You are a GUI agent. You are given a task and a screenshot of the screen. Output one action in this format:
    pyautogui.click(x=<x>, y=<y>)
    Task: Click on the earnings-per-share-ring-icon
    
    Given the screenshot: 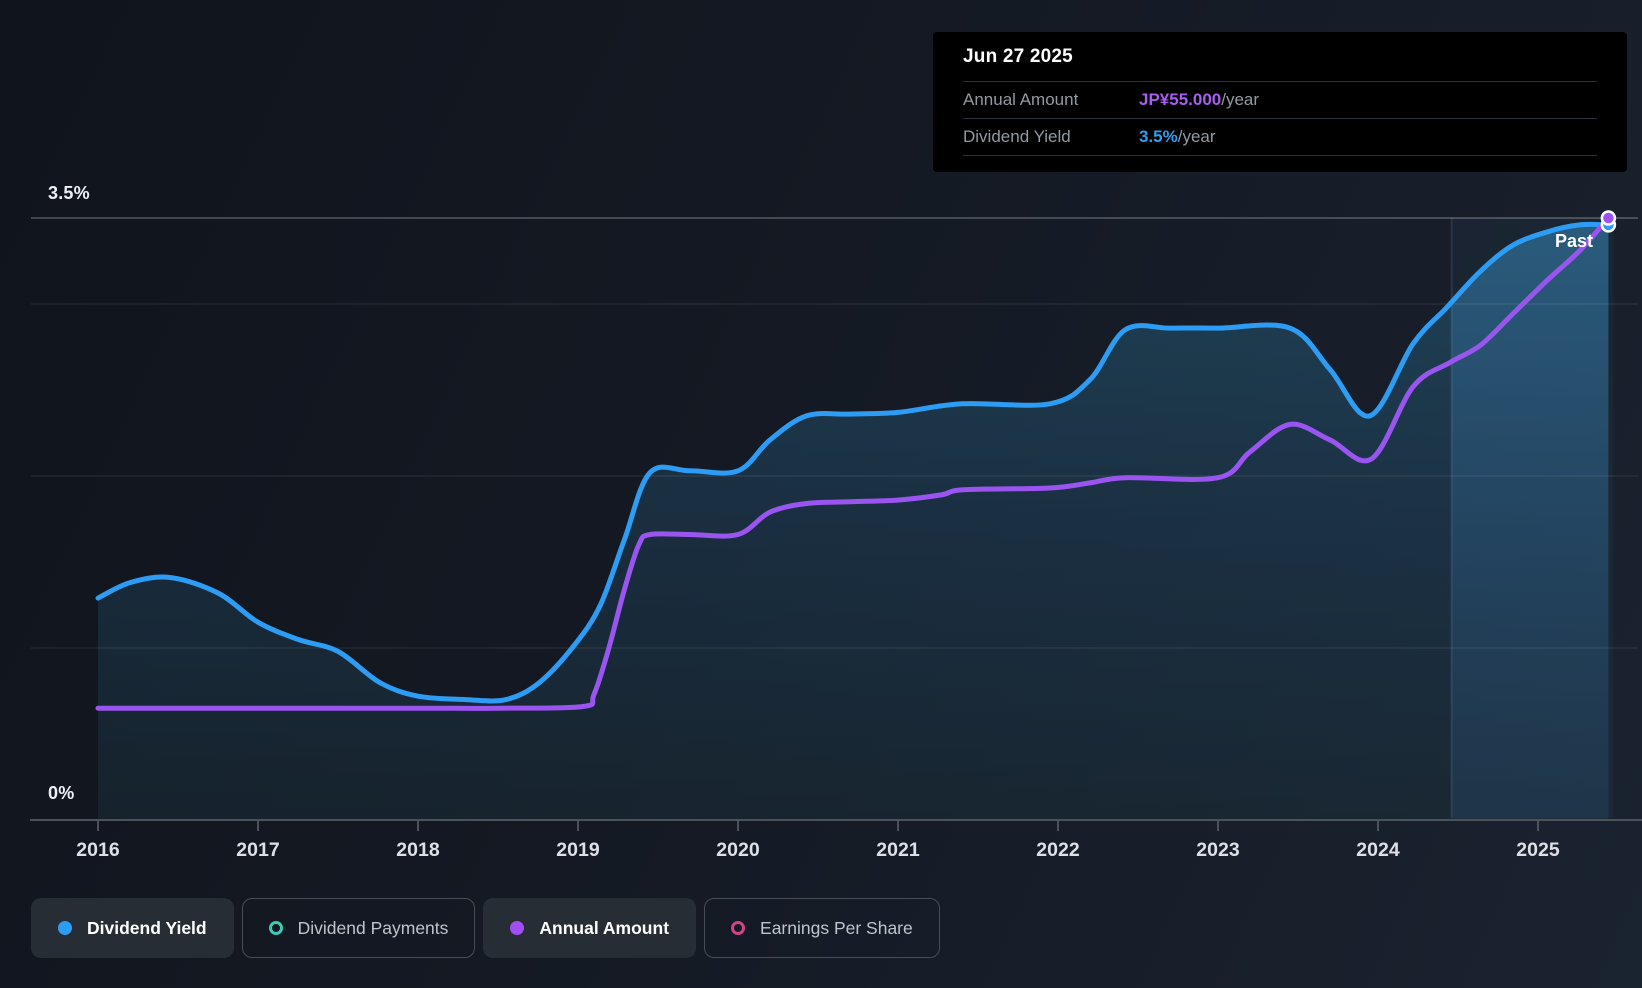 What is the action you would take?
    pyautogui.click(x=738, y=928)
    